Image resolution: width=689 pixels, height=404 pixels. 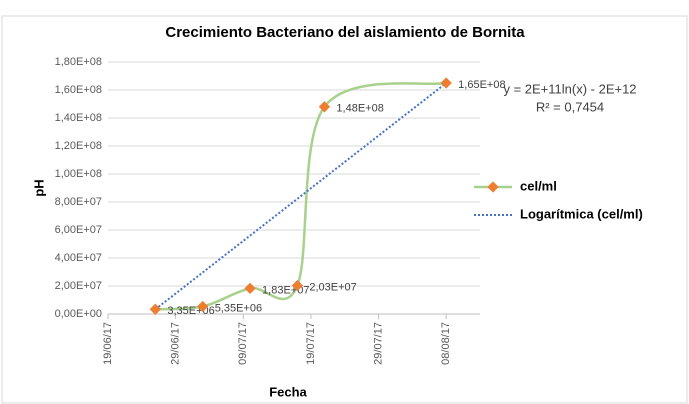 I want to click on y-tick-label: 6,00E+07, so click(x=78, y=230).